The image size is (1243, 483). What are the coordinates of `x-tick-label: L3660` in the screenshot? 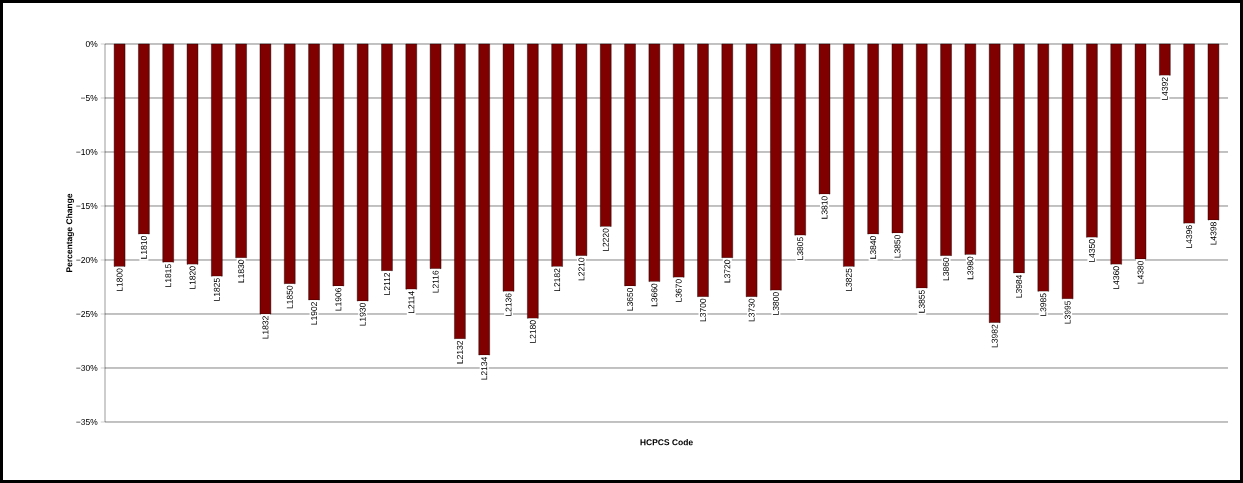 It's located at (654, 295).